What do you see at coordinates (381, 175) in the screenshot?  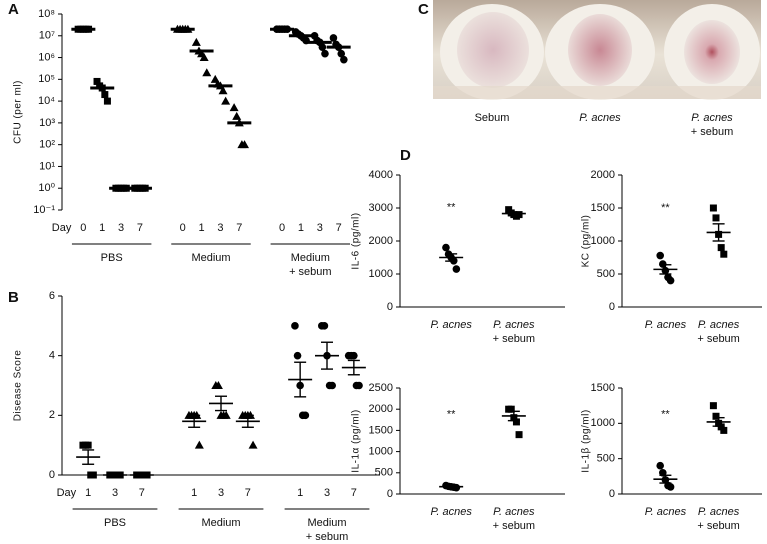 I see `y-tick-label: 4000` at bounding box center [381, 175].